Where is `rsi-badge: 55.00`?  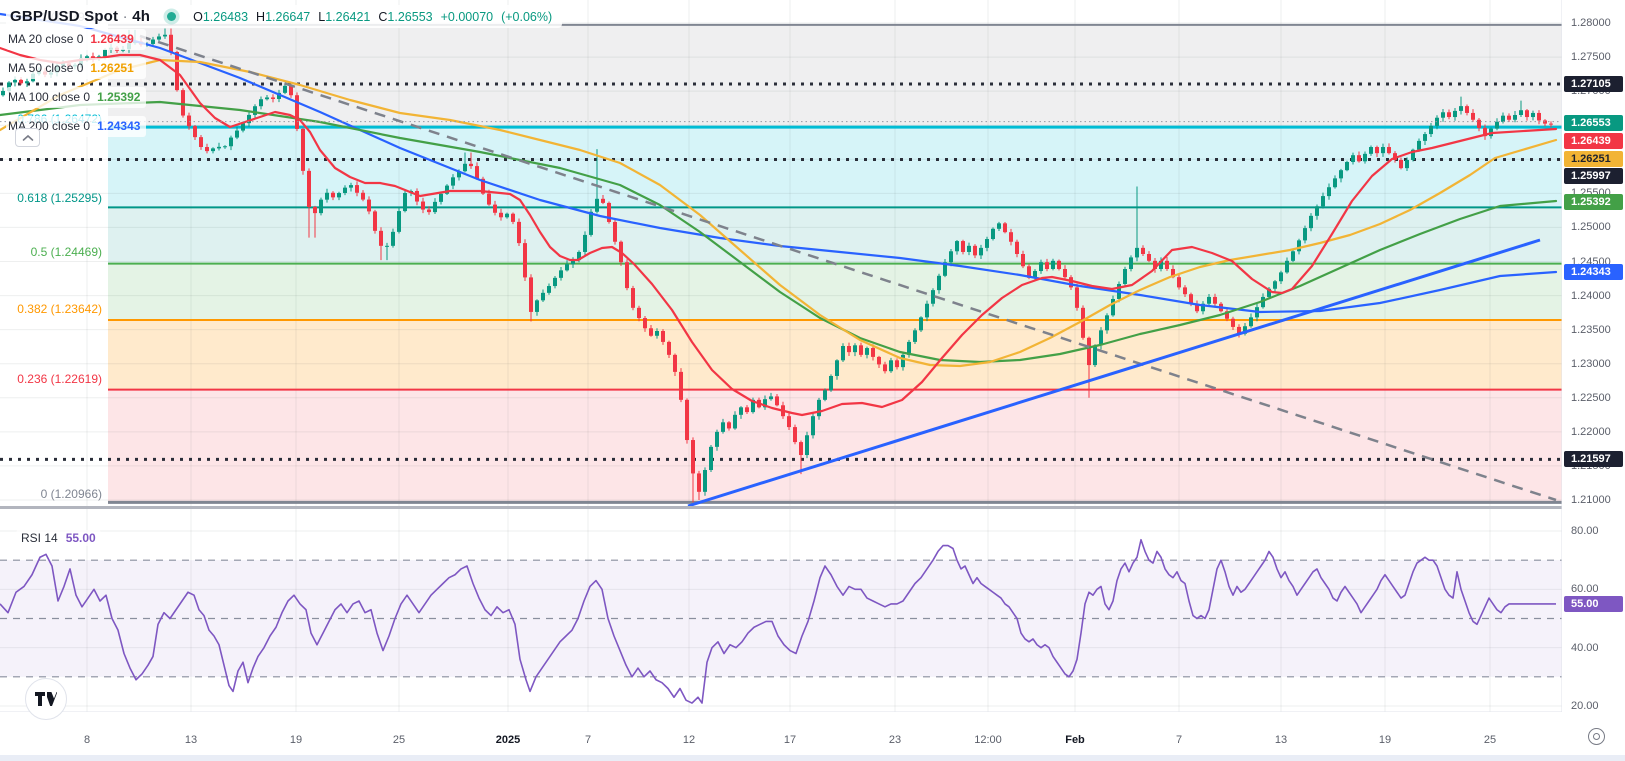 rsi-badge: 55.00 is located at coordinates (1593, 603).